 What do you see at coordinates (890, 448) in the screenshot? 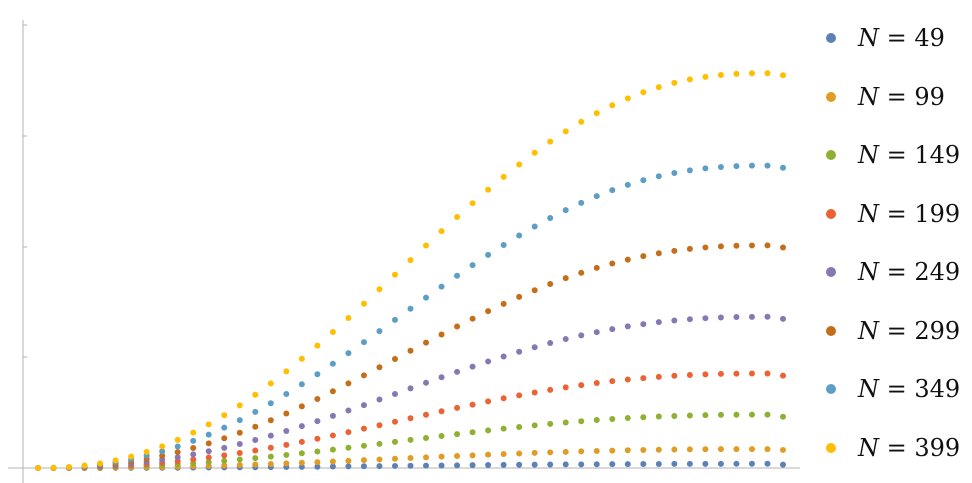
I see `legend-item: N = 399` at bounding box center [890, 448].